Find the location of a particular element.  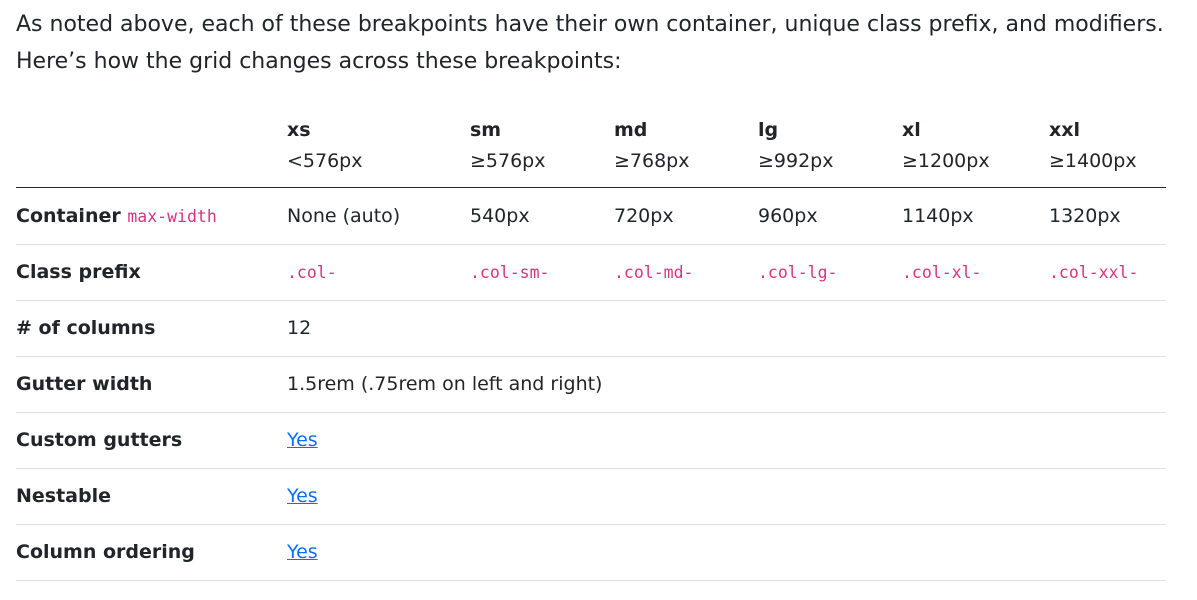

container-sm: 540px is located at coordinates (500, 215).